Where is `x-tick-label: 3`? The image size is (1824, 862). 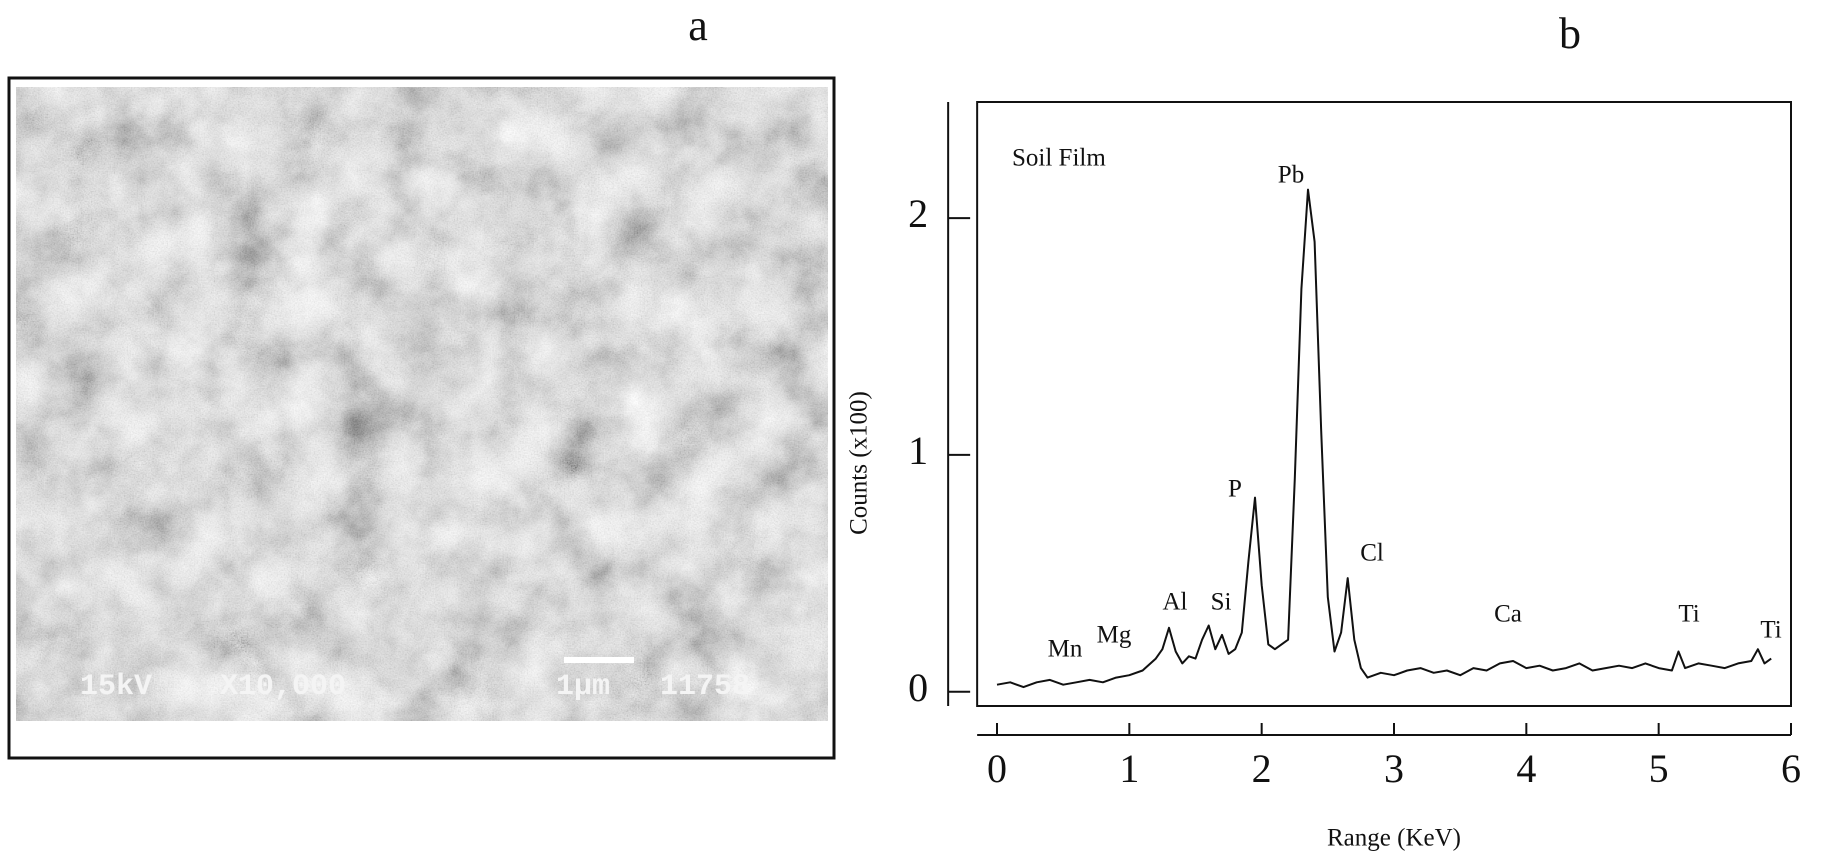
x-tick-label: 3 is located at coordinates (1394, 768).